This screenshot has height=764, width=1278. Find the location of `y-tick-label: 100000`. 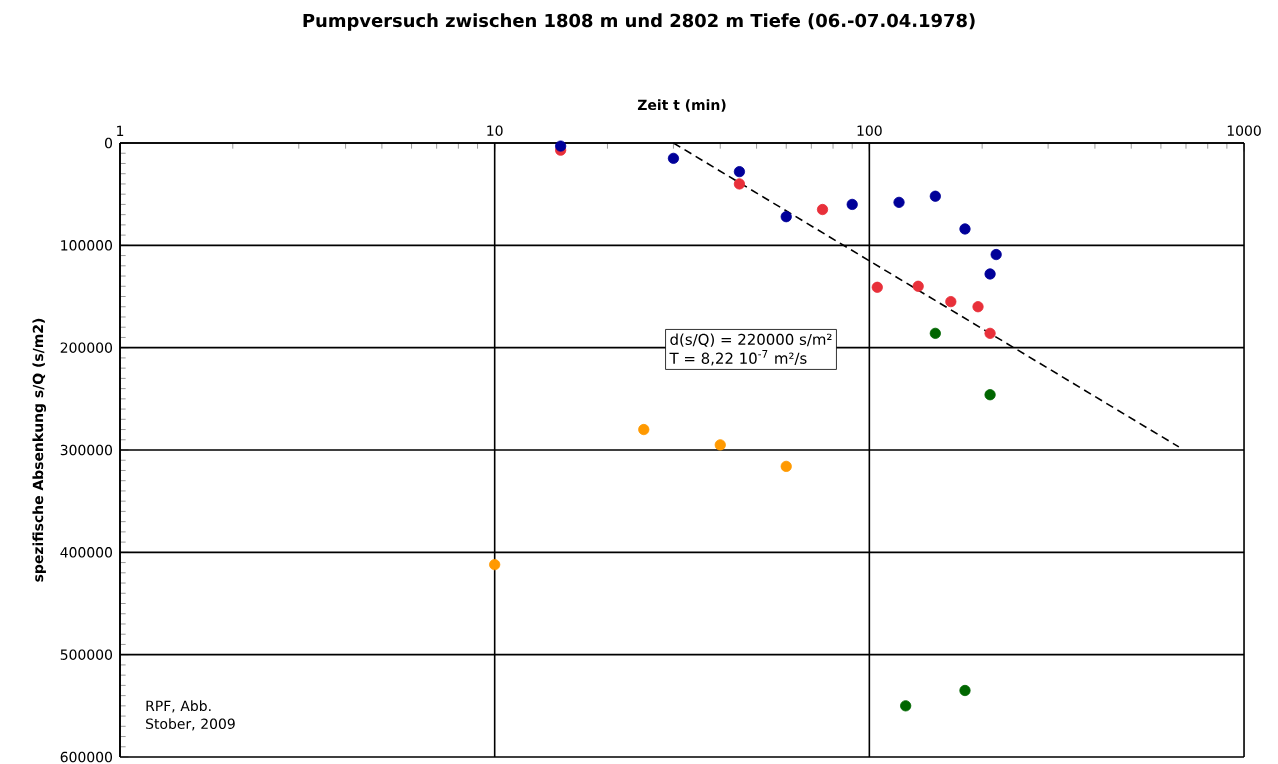

y-tick-label: 100000 is located at coordinates (87, 245).